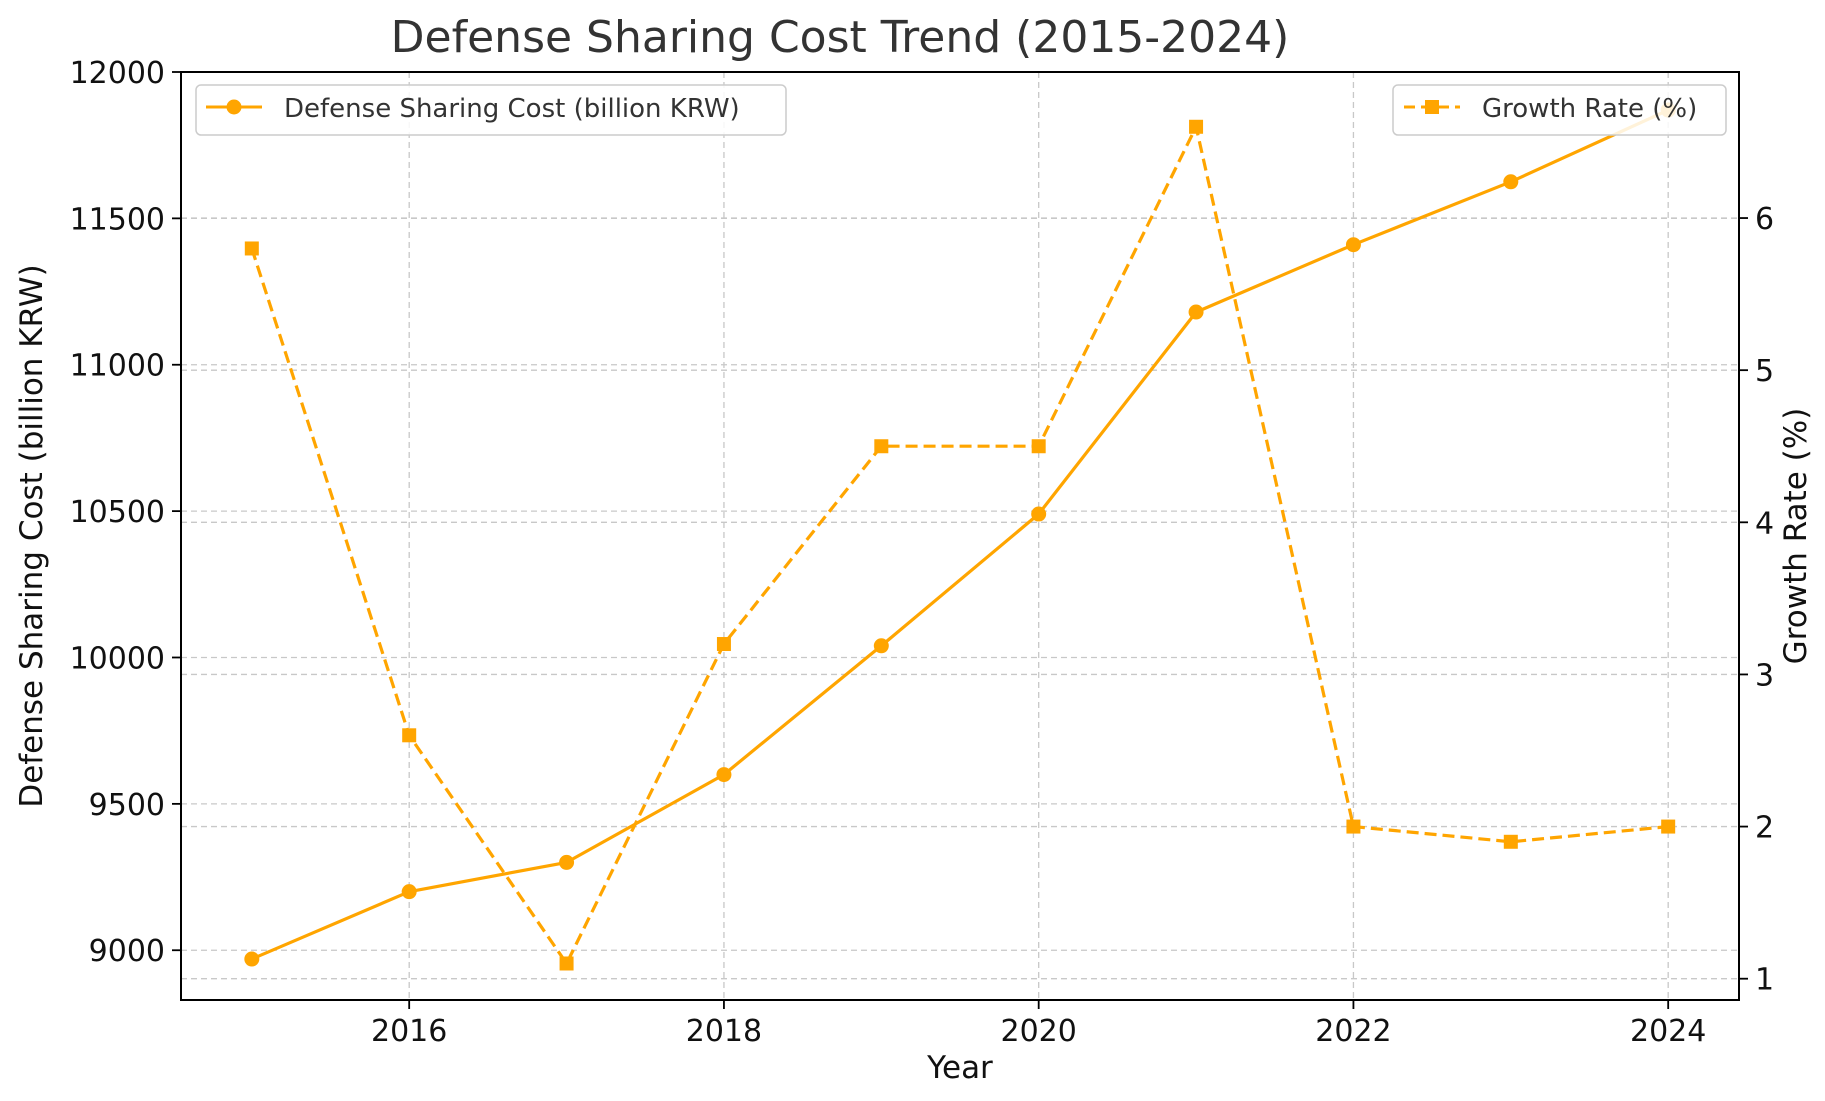 This screenshot has width=1825, height=1101. What do you see at coordinates (127, 805) in the screenshot?
I see `y-tick-label: 9500` at bounding box center [127, 805].